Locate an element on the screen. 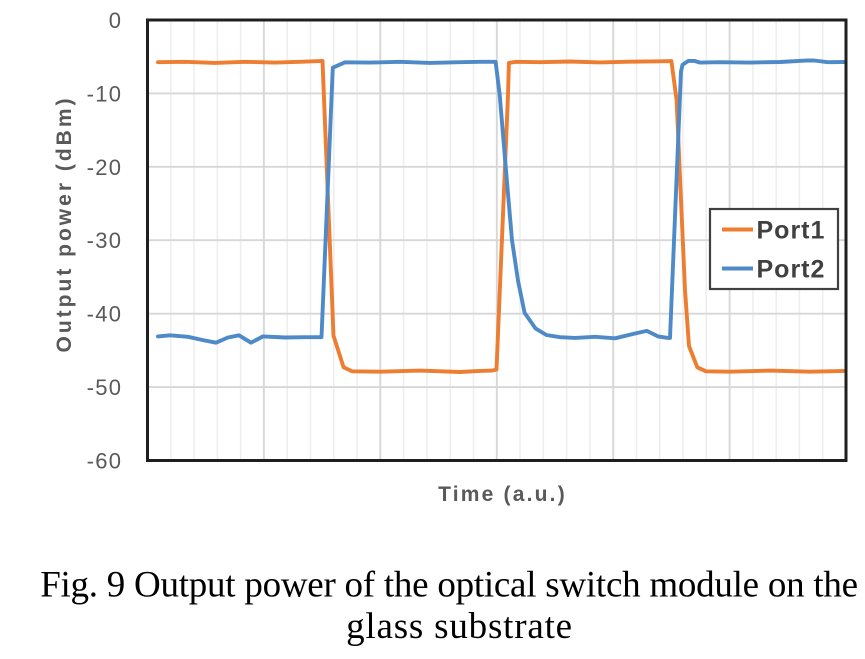 This screenshot has width=865, height=659. svg-text: -50 is located at coordinates (105, 387).